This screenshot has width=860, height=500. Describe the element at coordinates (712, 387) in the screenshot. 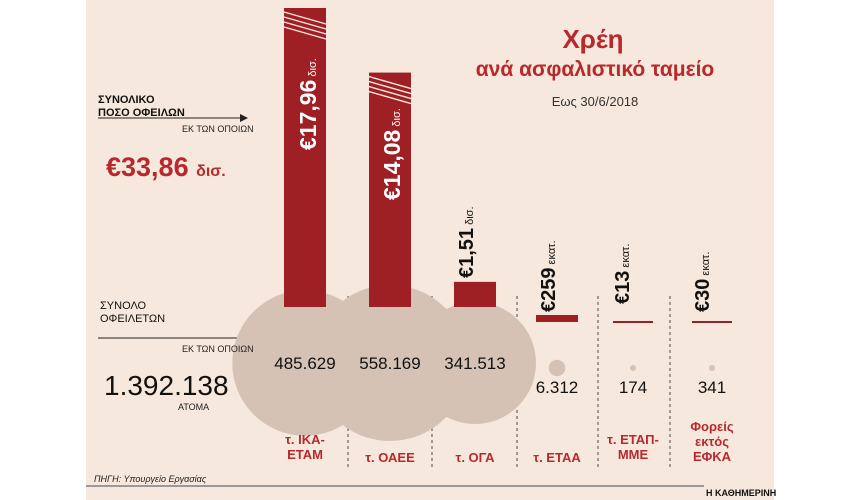

I see `debtors-count-label: 341` at that location.